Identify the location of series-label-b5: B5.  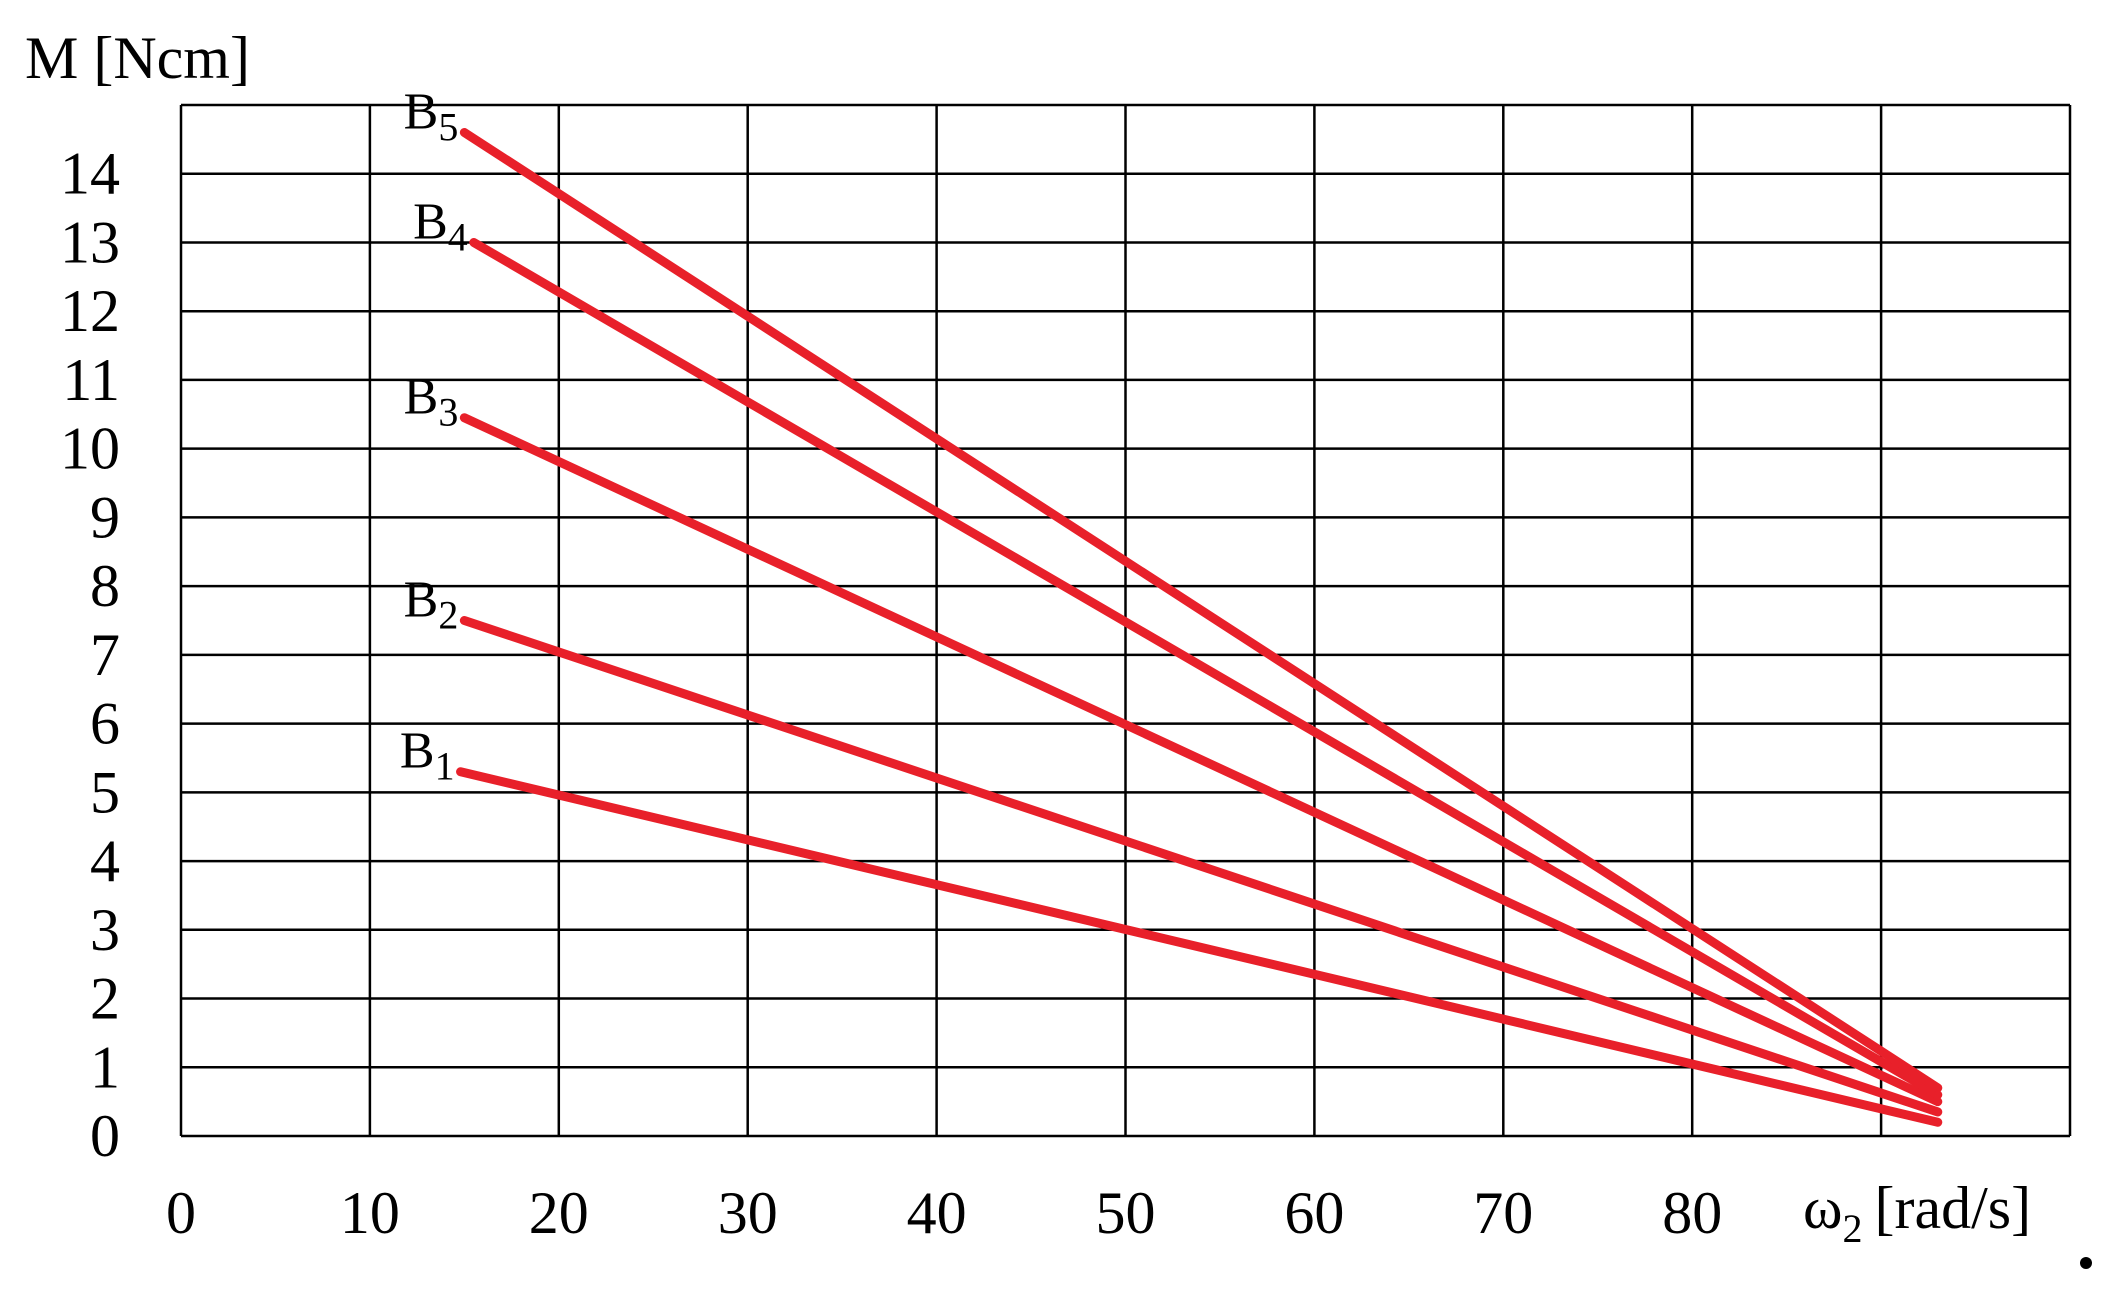
(431, 116).